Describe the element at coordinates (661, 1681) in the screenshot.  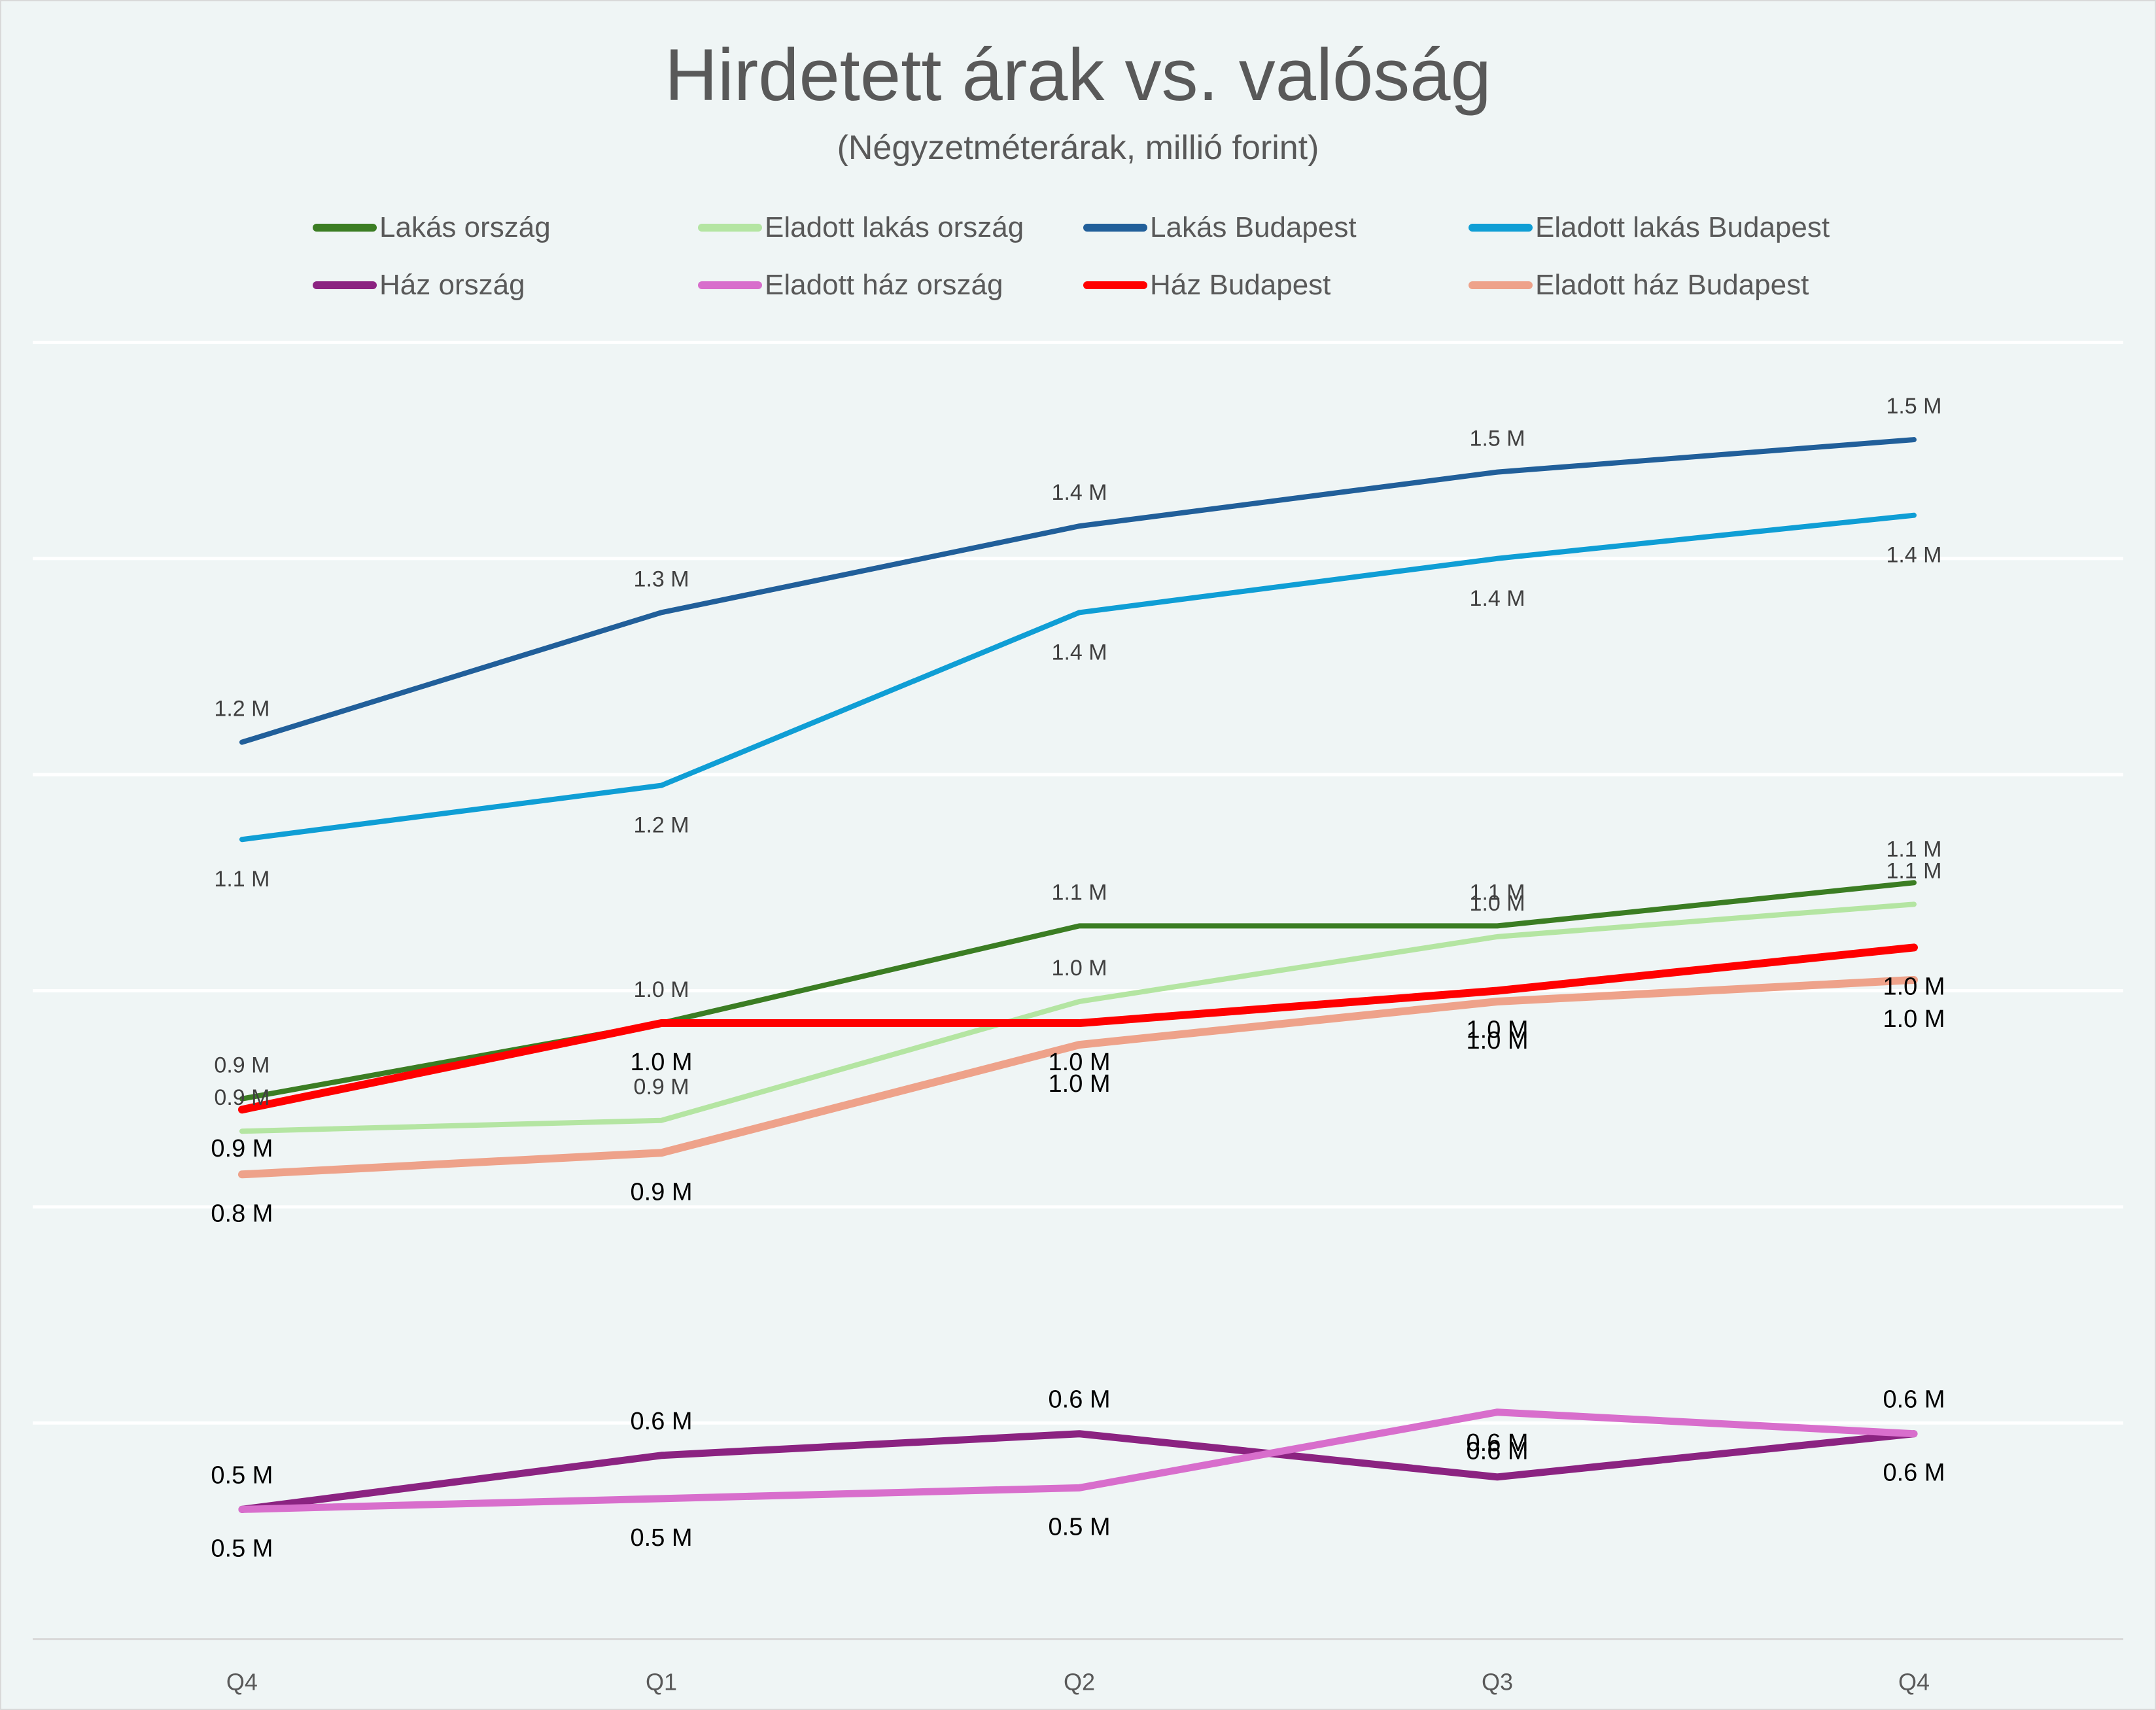
I see `x-tick-label: Q1` at that location.